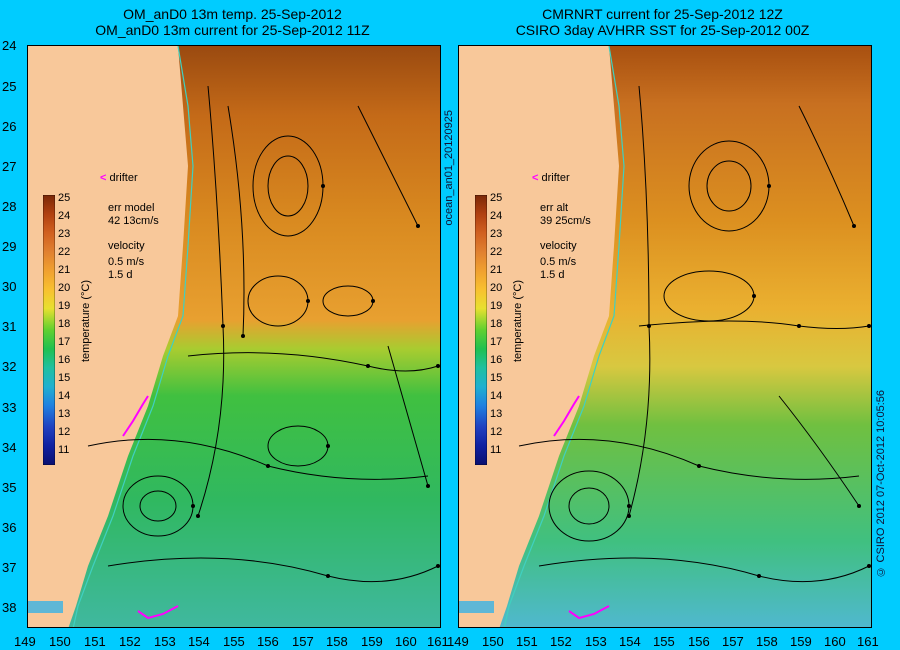 The height and width of the screenshot is (650, 900). Describe the element at coordinates (9, 286) in the screenshot. I see `y-tick: 30` at that location.